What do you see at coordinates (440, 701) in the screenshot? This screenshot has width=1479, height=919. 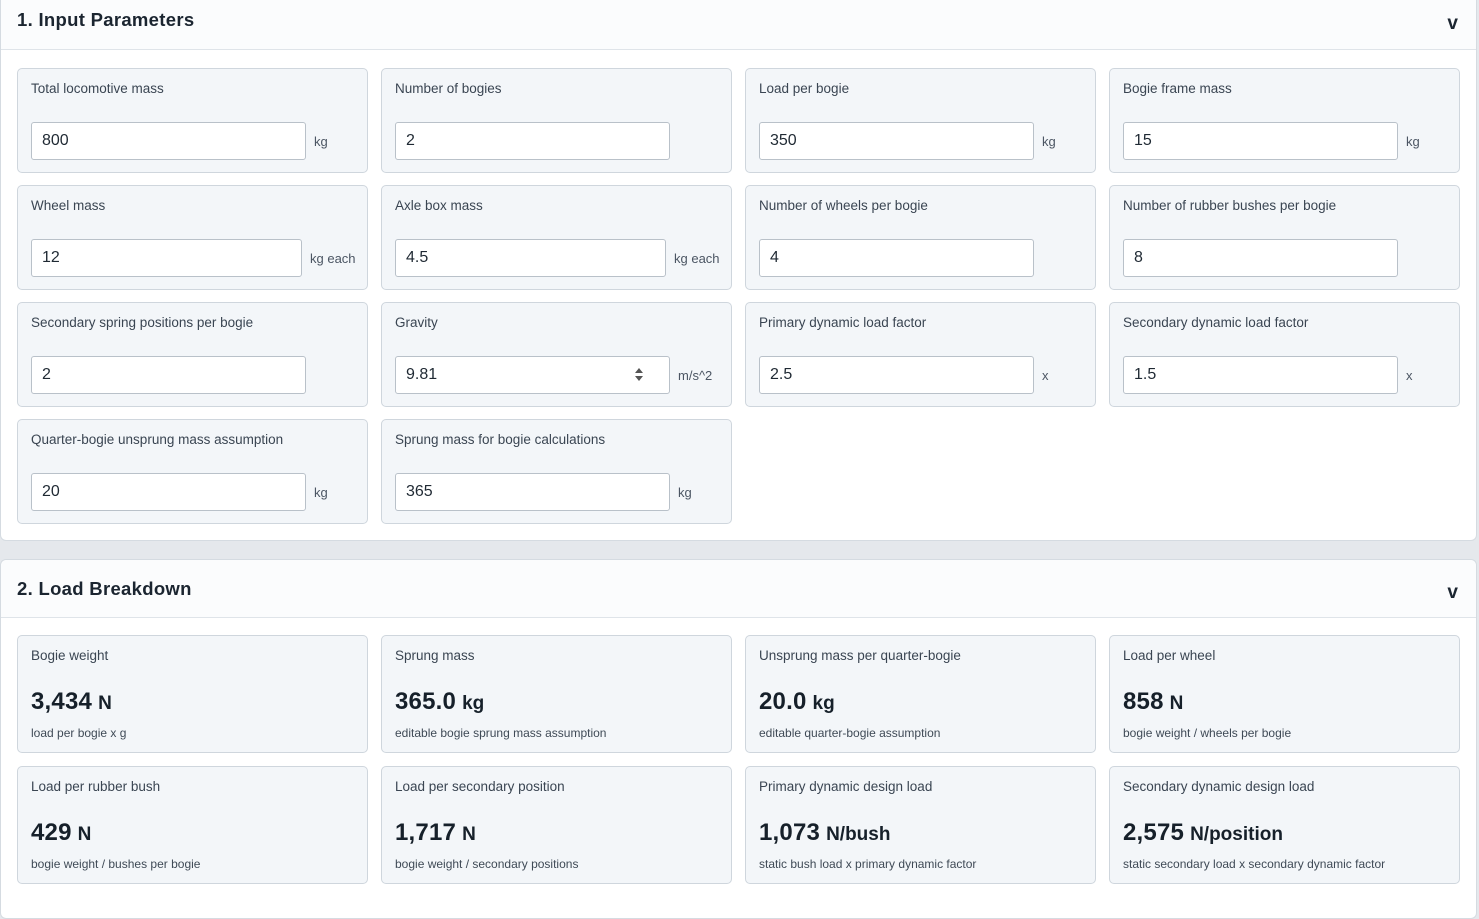 I see `result-value: 365.0 kg` at bounding box center [440, 701].